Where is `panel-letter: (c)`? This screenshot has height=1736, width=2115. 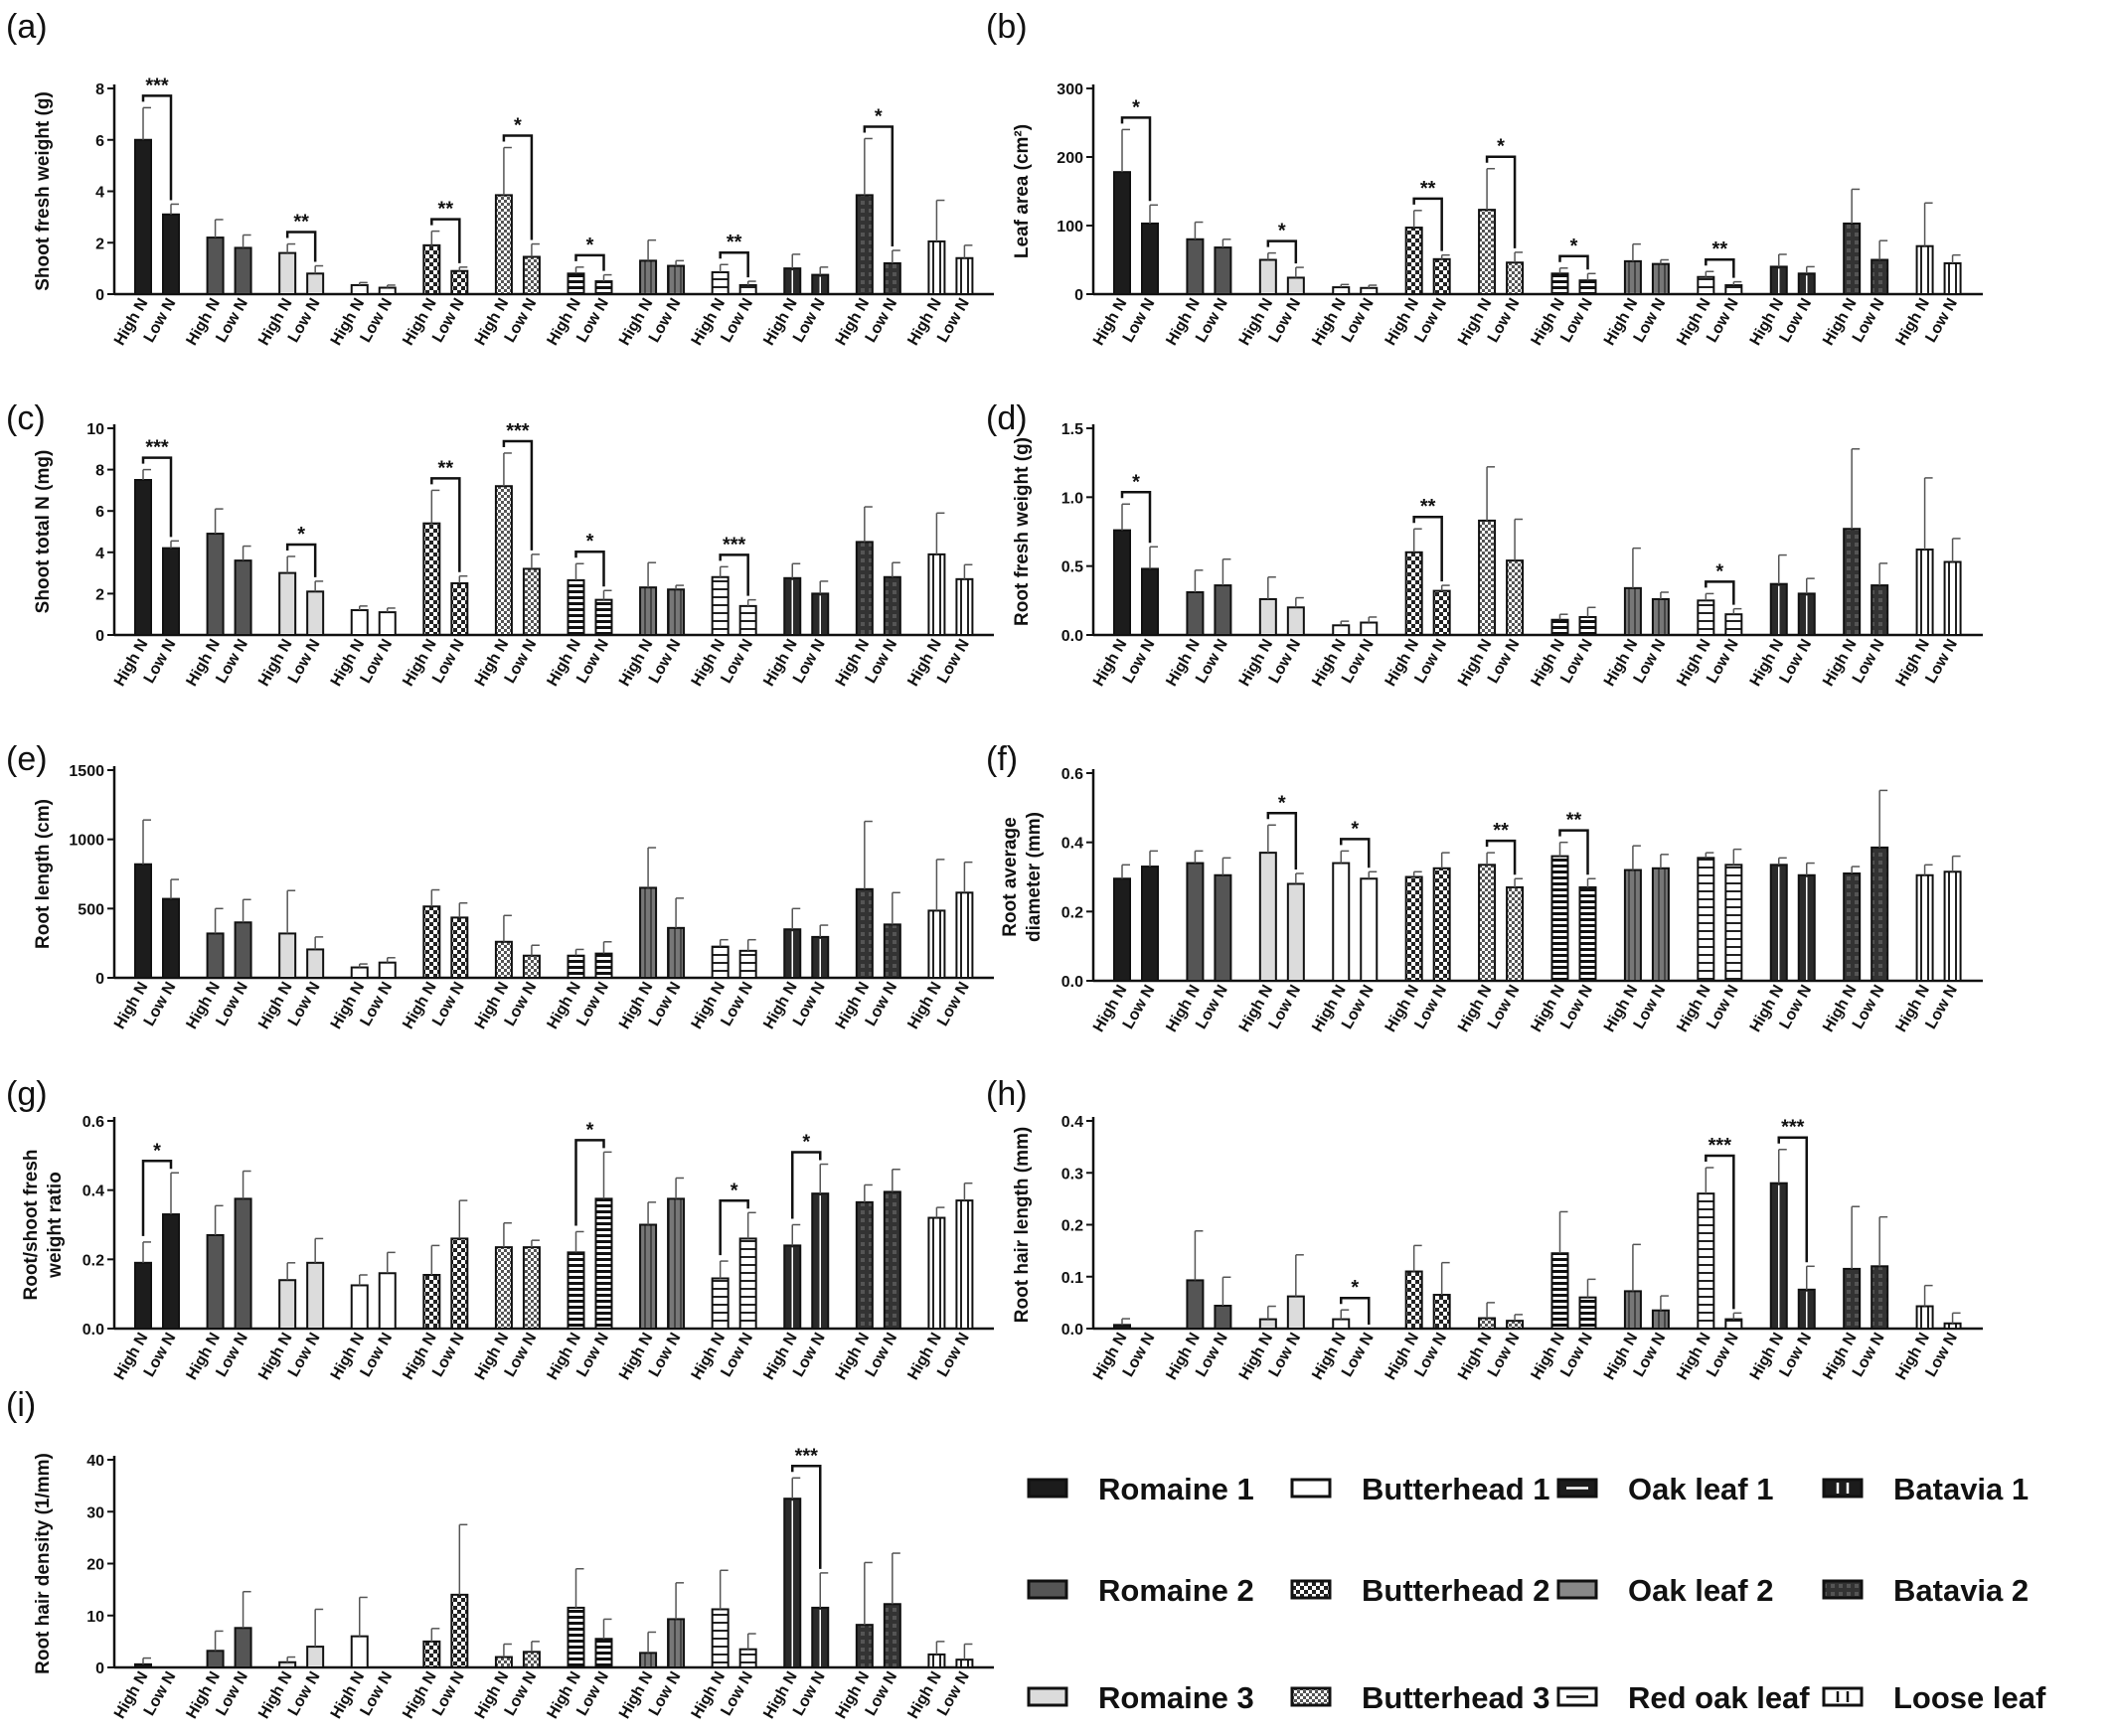 panel-letter: (c) is located at coordinates (26, 418).